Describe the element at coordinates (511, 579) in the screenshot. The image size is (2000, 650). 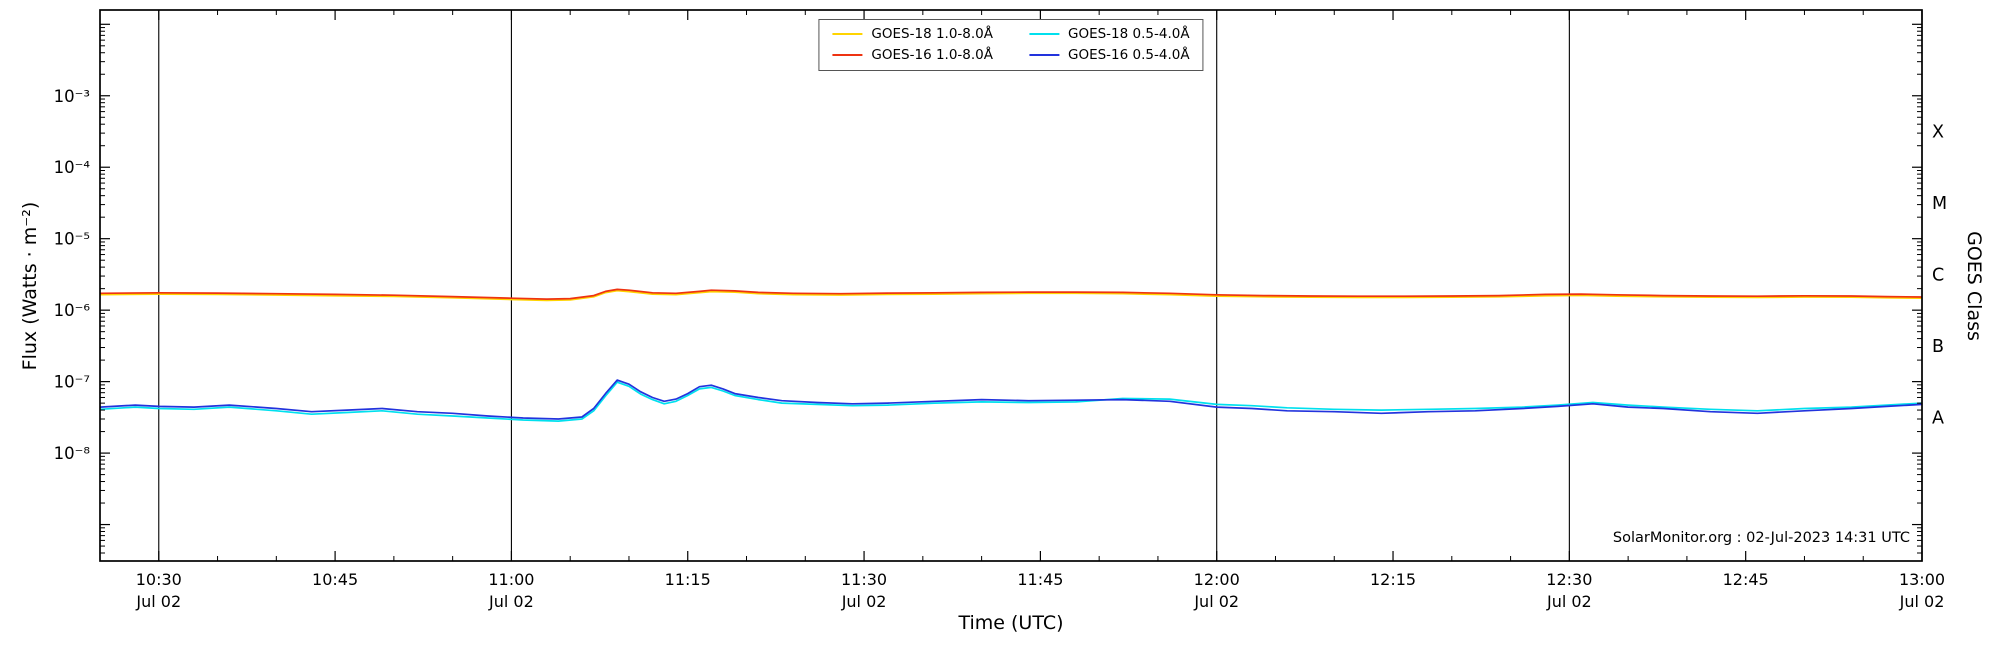
I see `x-tick-label: 11:00` at that location.